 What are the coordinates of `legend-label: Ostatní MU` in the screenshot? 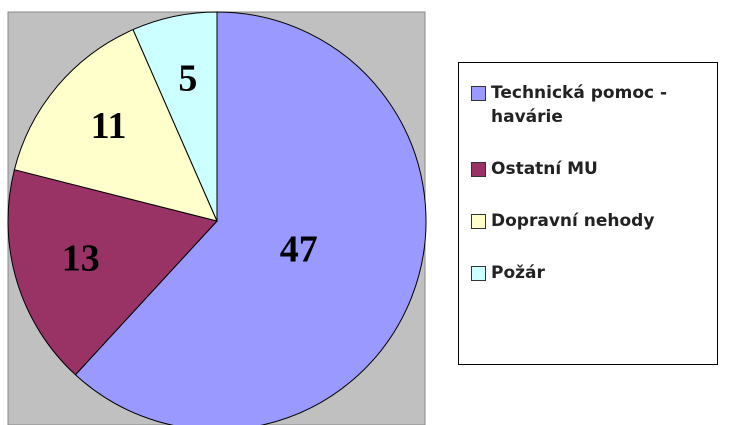 It's located at (544, 169).